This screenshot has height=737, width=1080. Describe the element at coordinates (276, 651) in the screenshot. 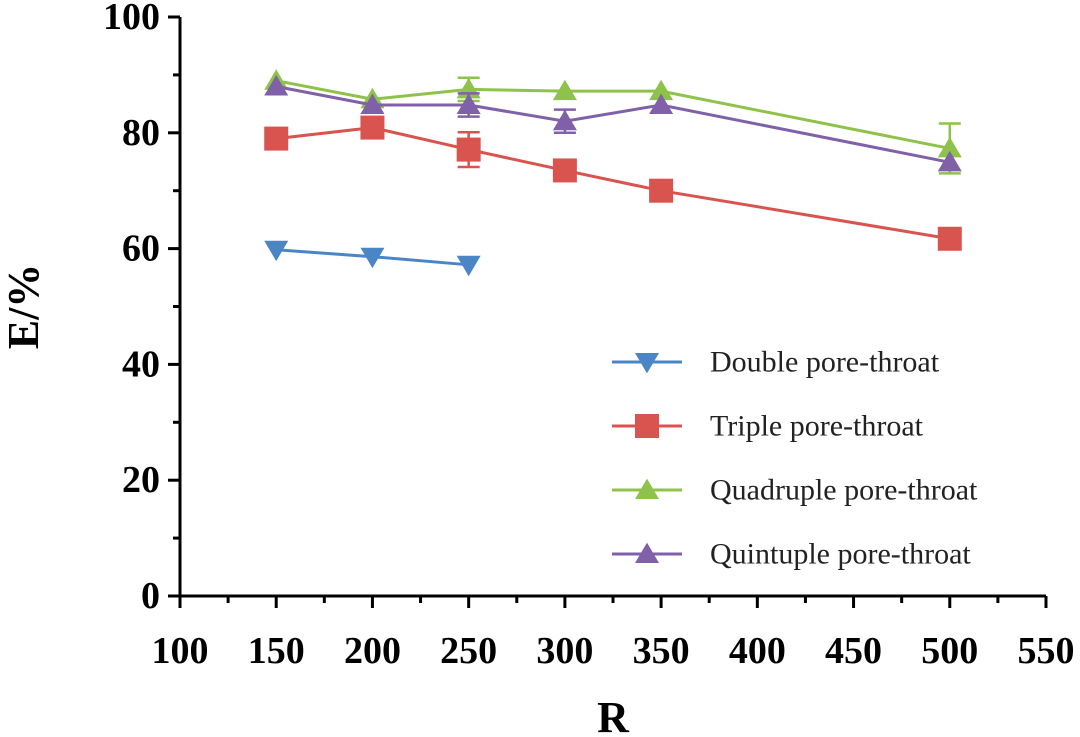

I see `x-tick-label: 150` at that location.